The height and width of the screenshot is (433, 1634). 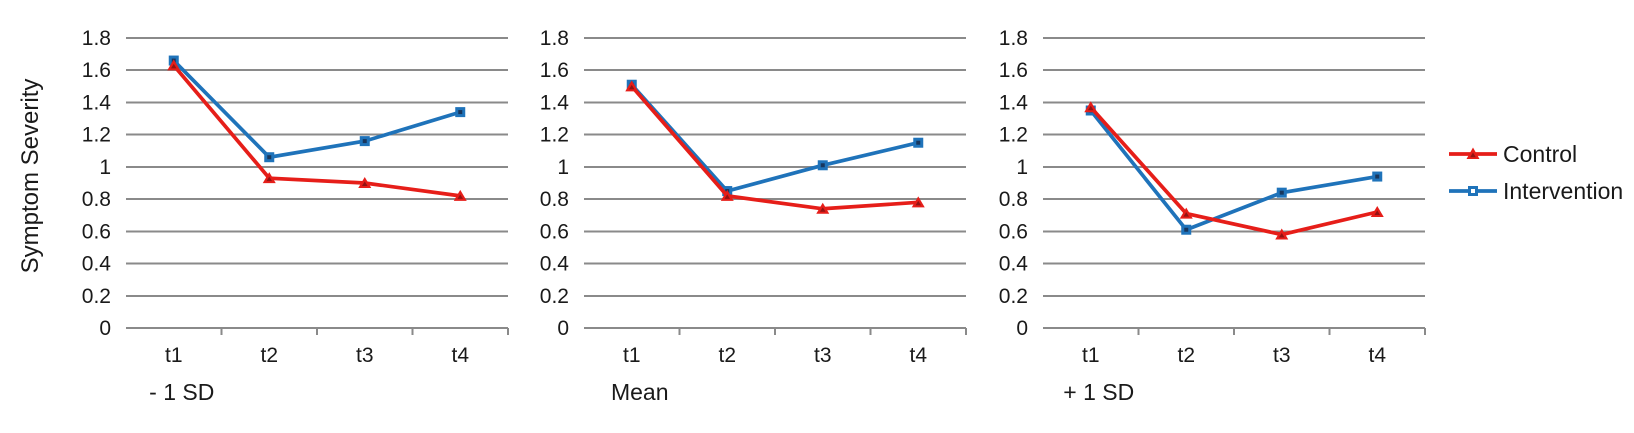 I want to click on legend: Control Intervention, so click(x=1535, y=172).